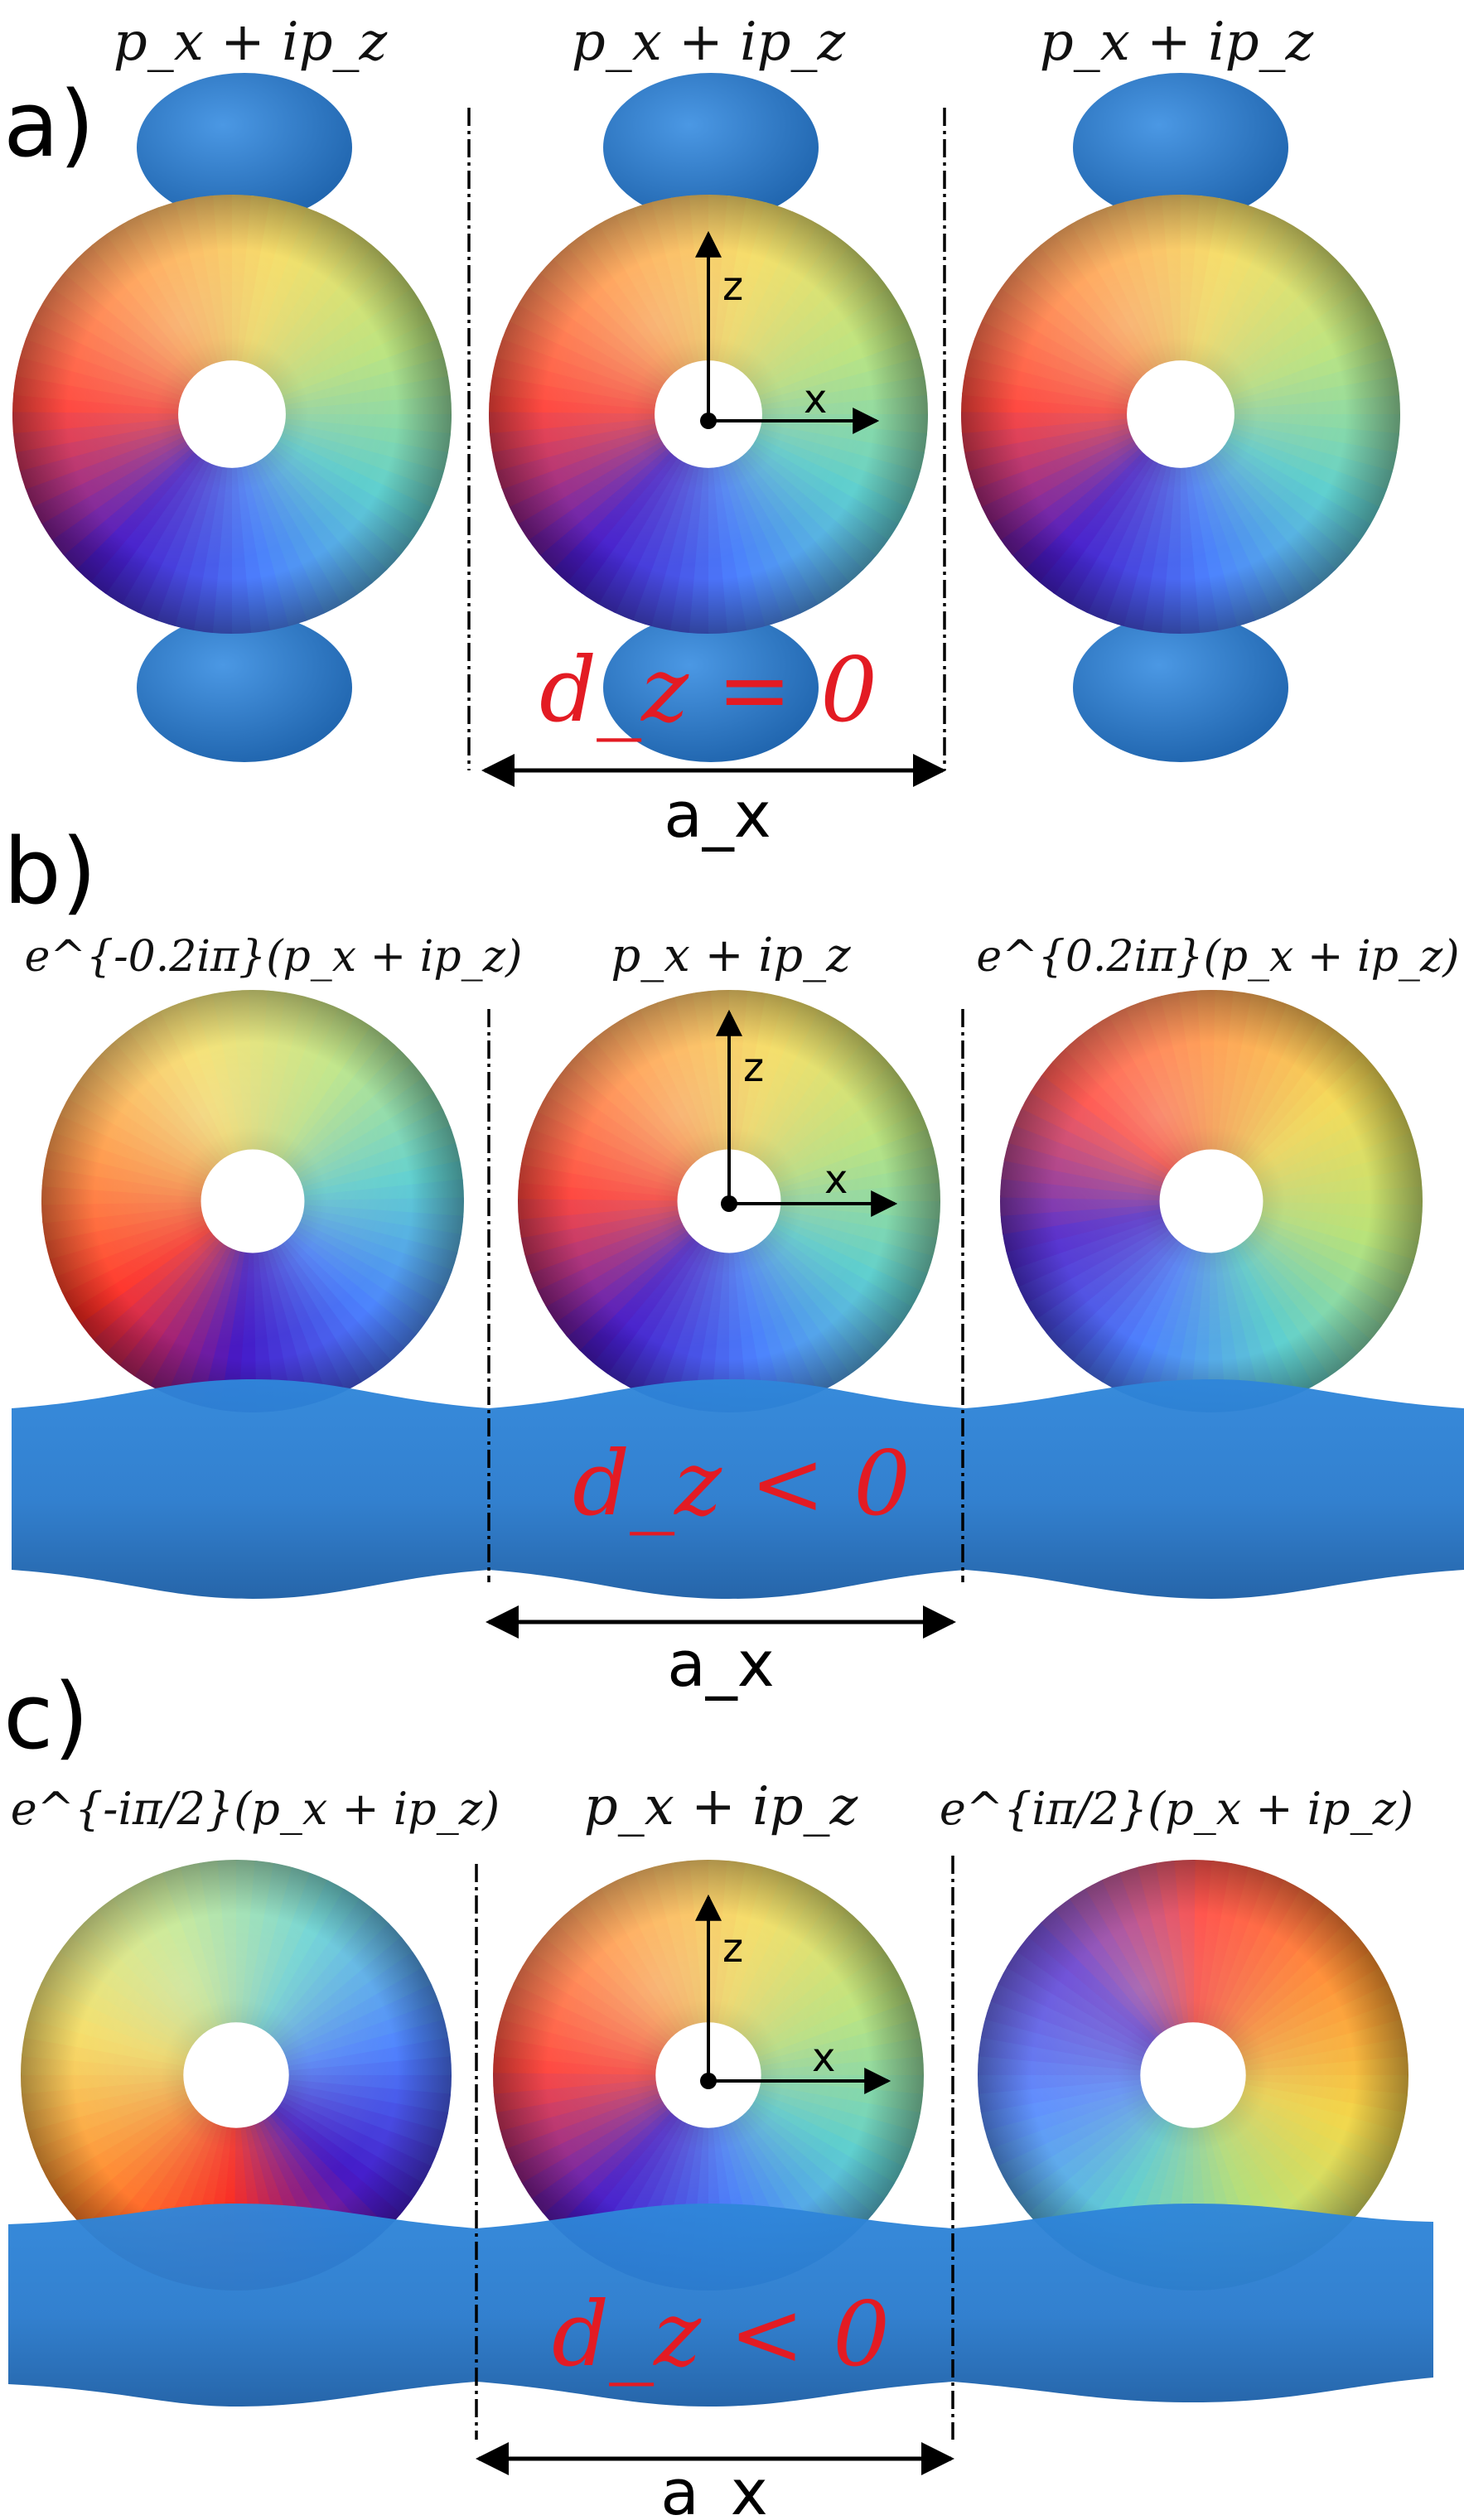 The image size is (1464, 2520). I want to click on orbital-label-right: p_x + ip_z, so click(1177, 42).